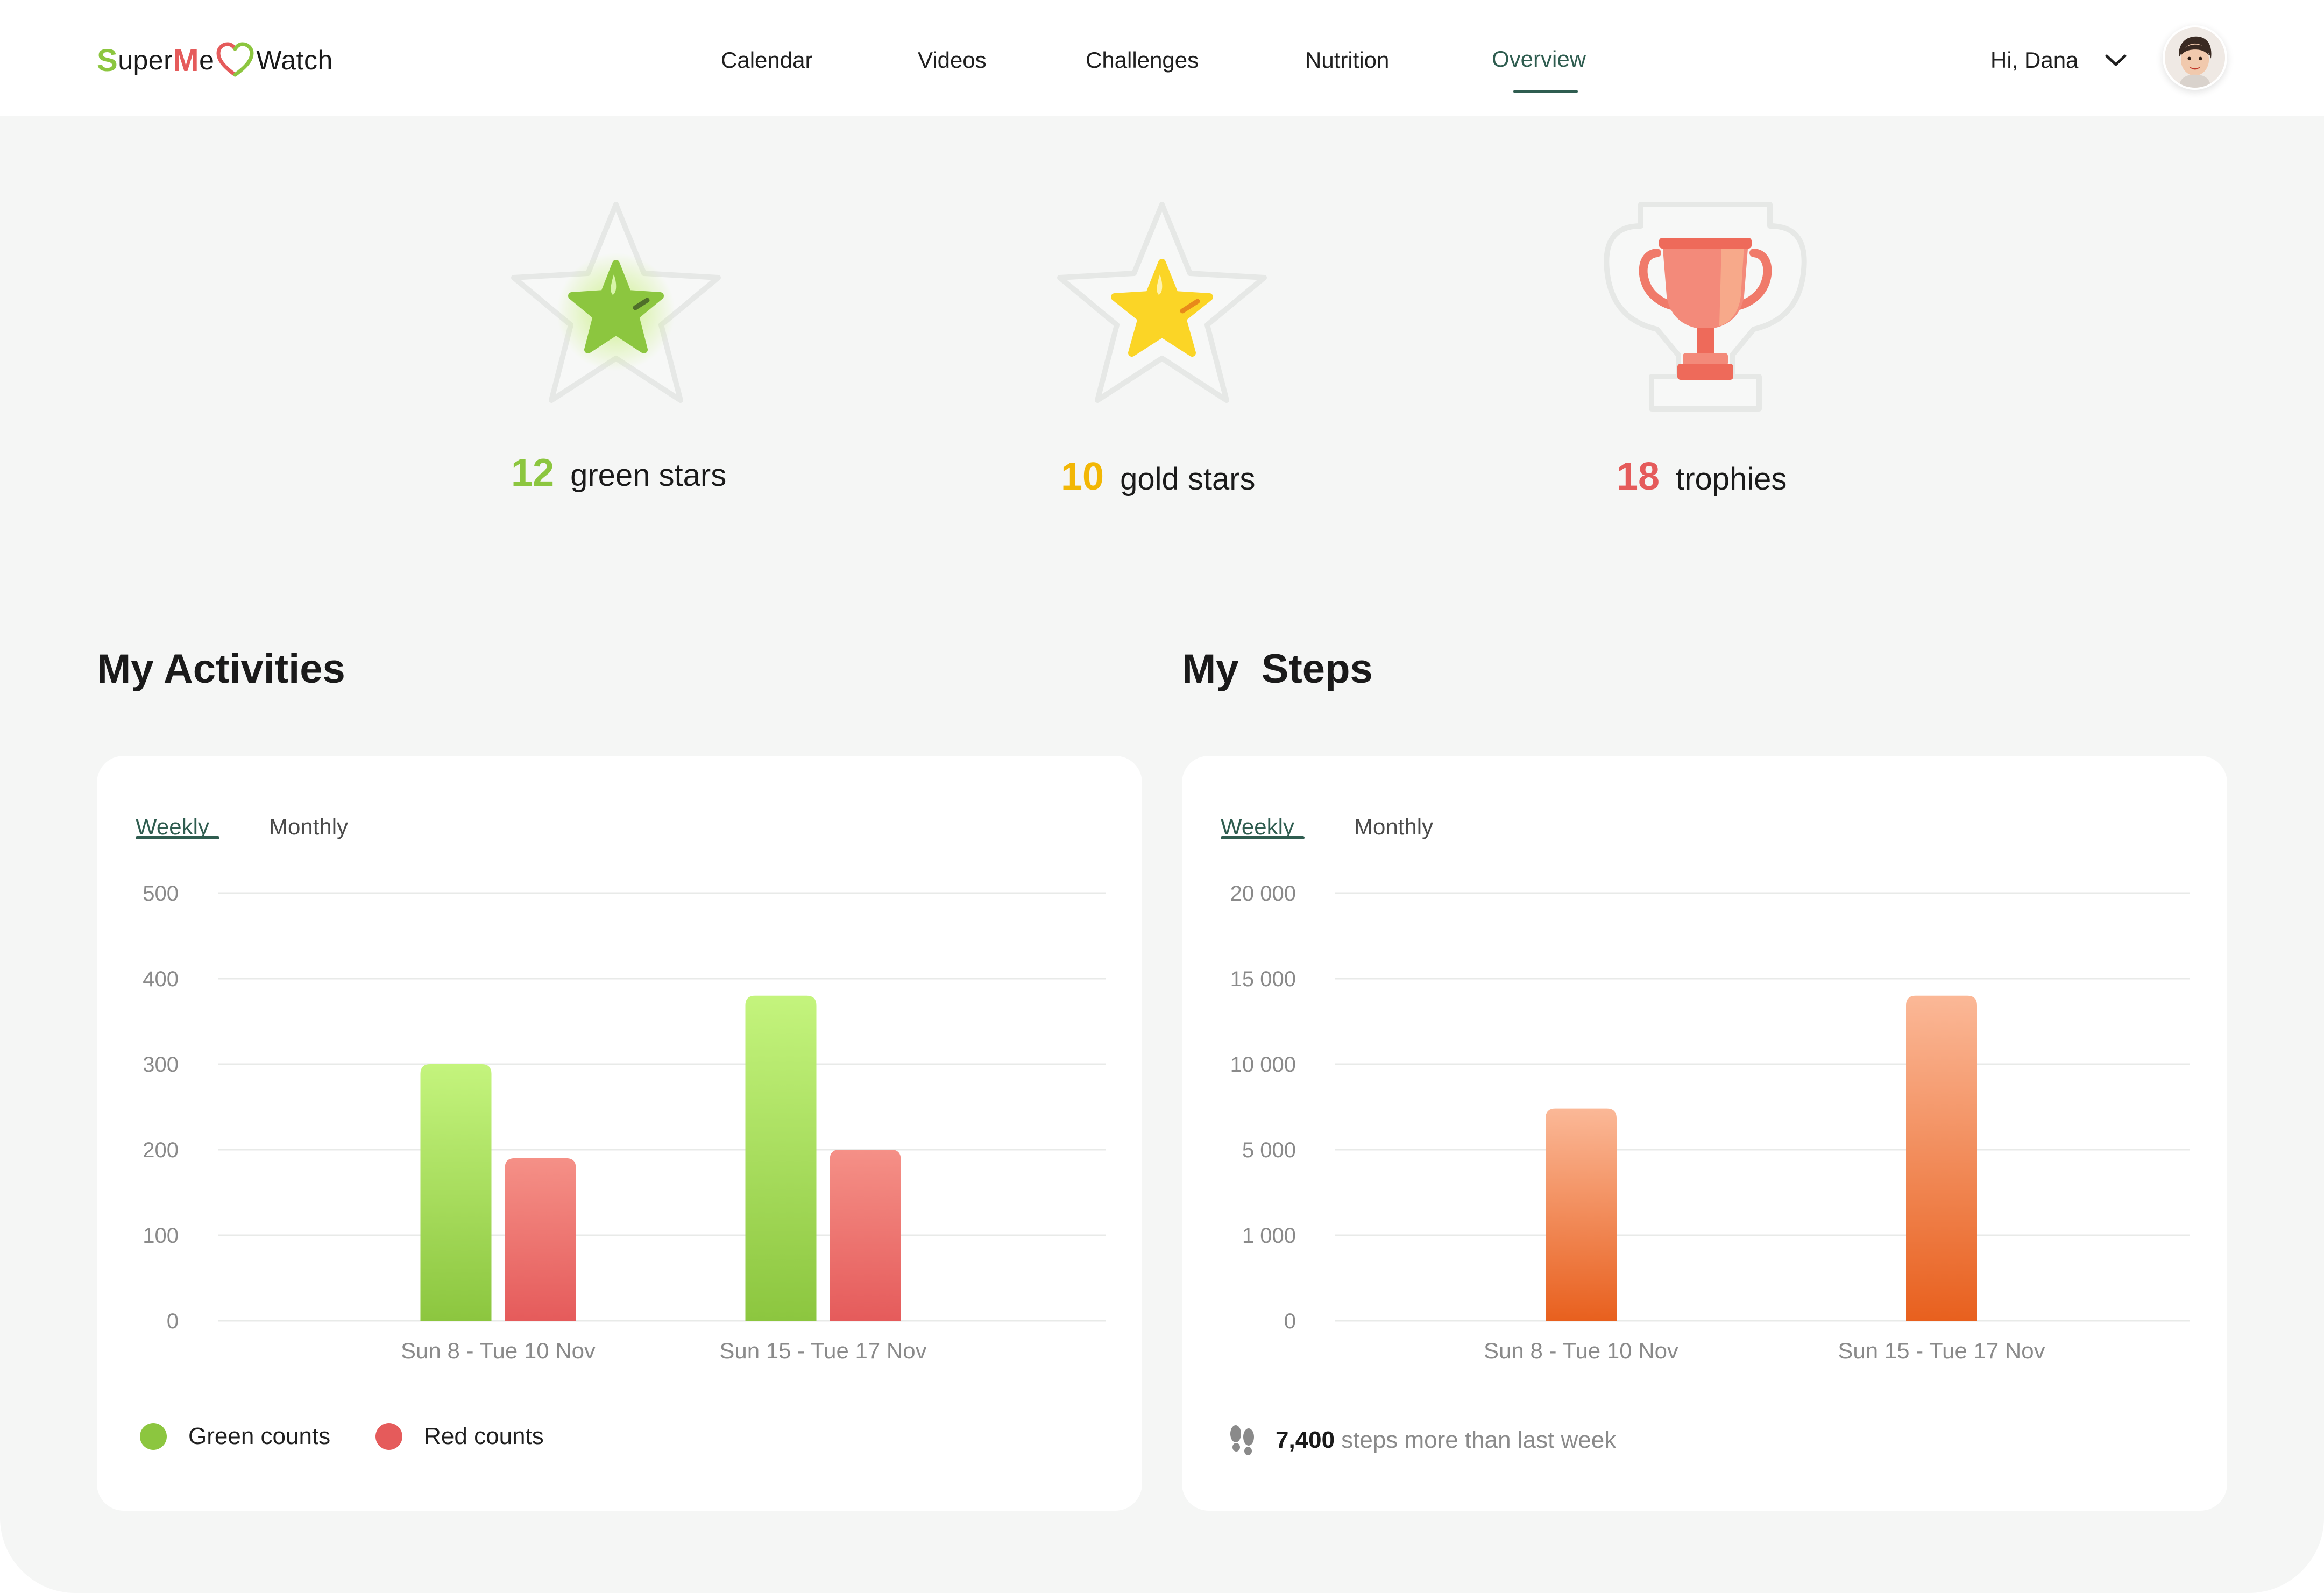 This screenshot has width=2324, height=1593. What do you see at coordinates (616, 303) in the screenshot?
I see `green-star-icon` at bounding box center [616, 303].